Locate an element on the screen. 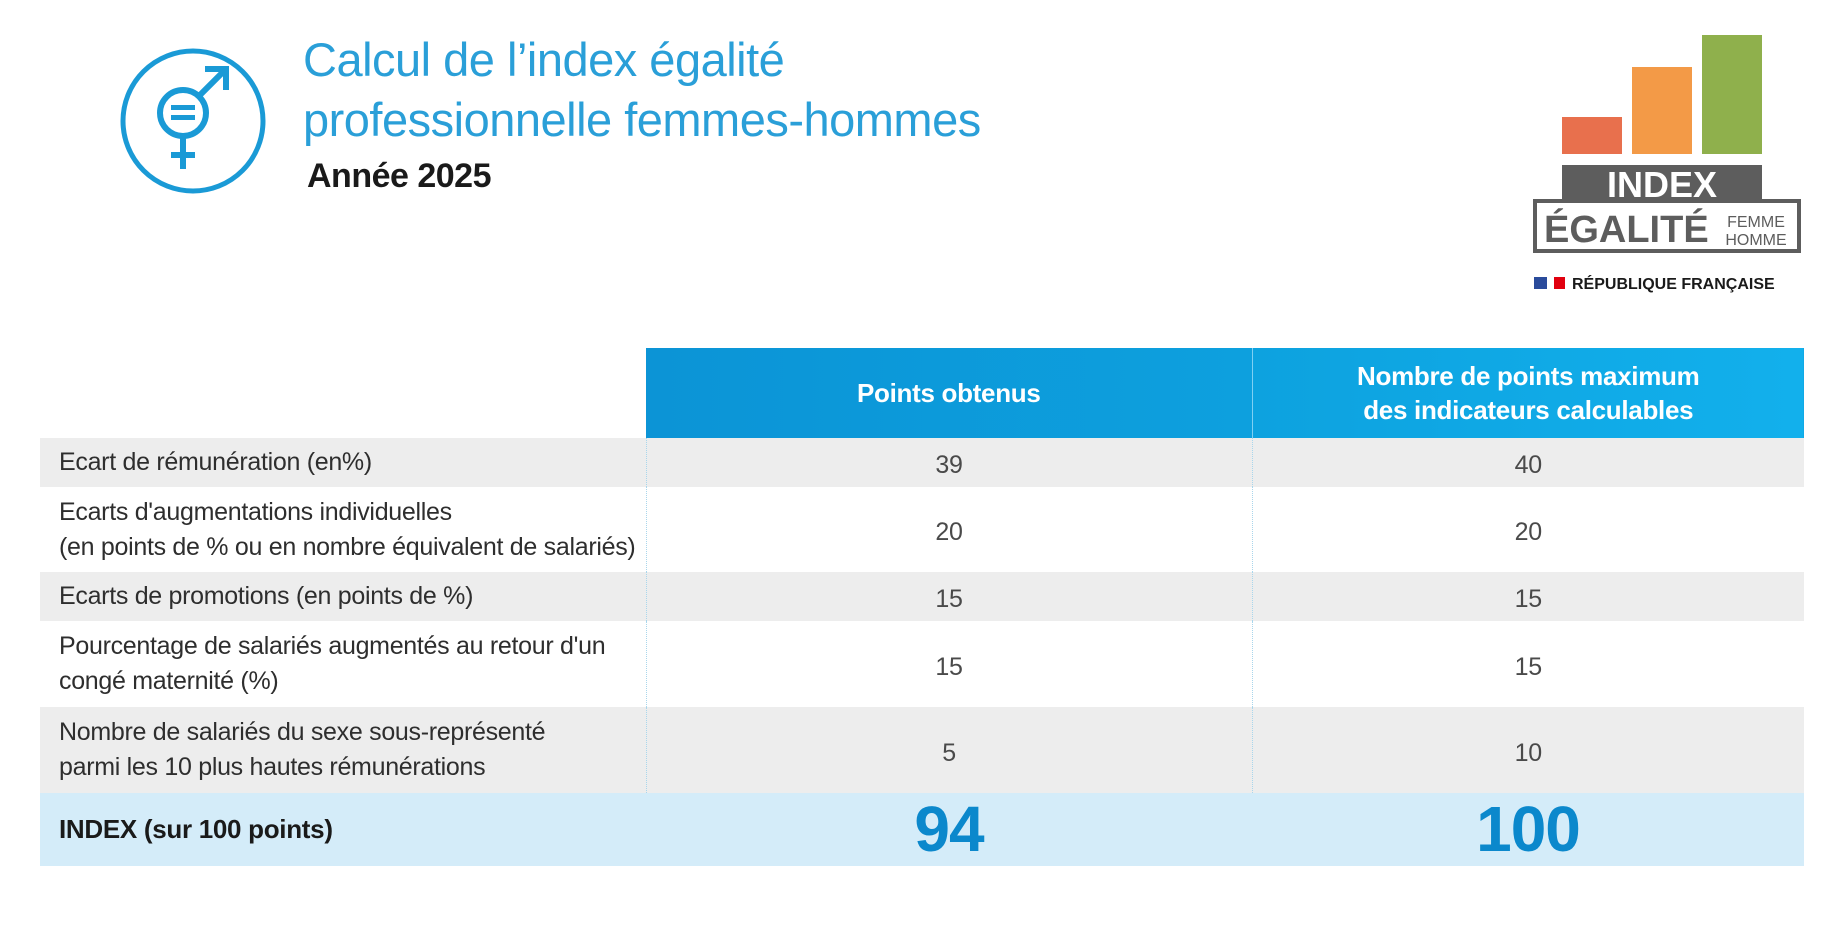 This screenshot has width=1828, height=934. gender-equality-icon is located at coordinates (193, 121).